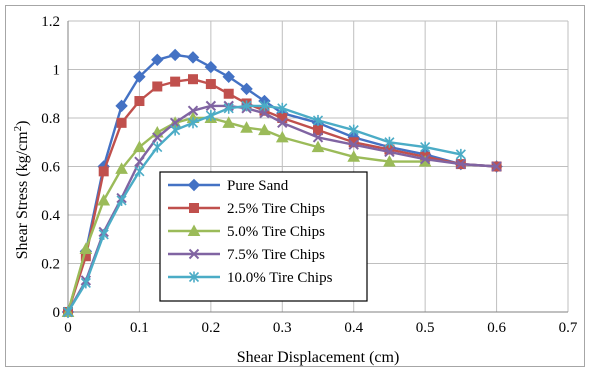  Describe the element at coordinates (282, 328) in the screenshot. I see `x-tick-label: 0.3` at that location.